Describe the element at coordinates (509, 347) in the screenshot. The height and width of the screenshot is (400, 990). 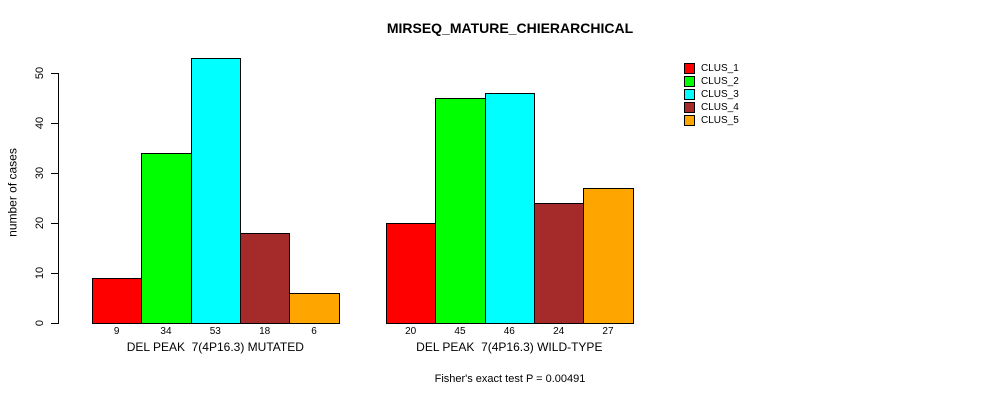
I see `x-group-label: DEL PEAK 7(4P16.3) WILD-TYPE` at that location.